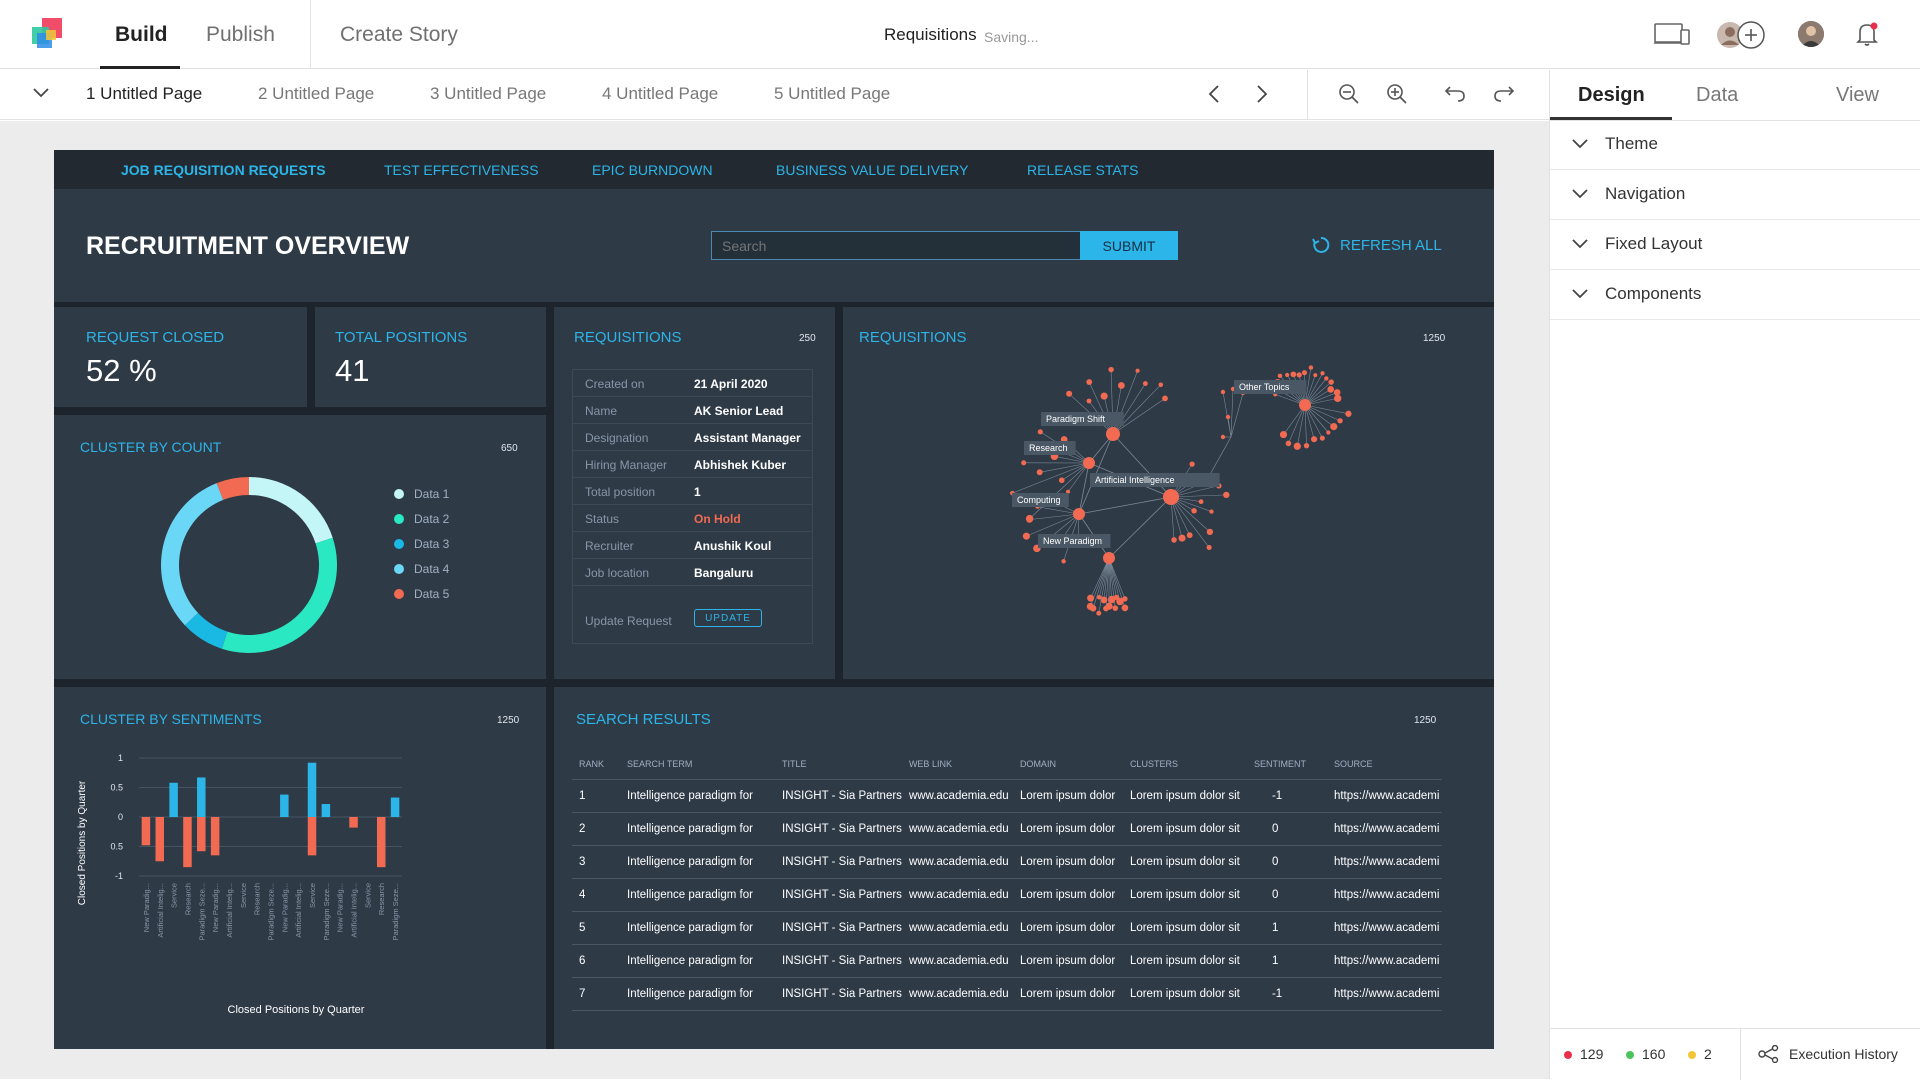  Describe the element at coordinates (1735, 245) in the screenshot. I see `section-fixed-layout: Fixed Layout` at that location.